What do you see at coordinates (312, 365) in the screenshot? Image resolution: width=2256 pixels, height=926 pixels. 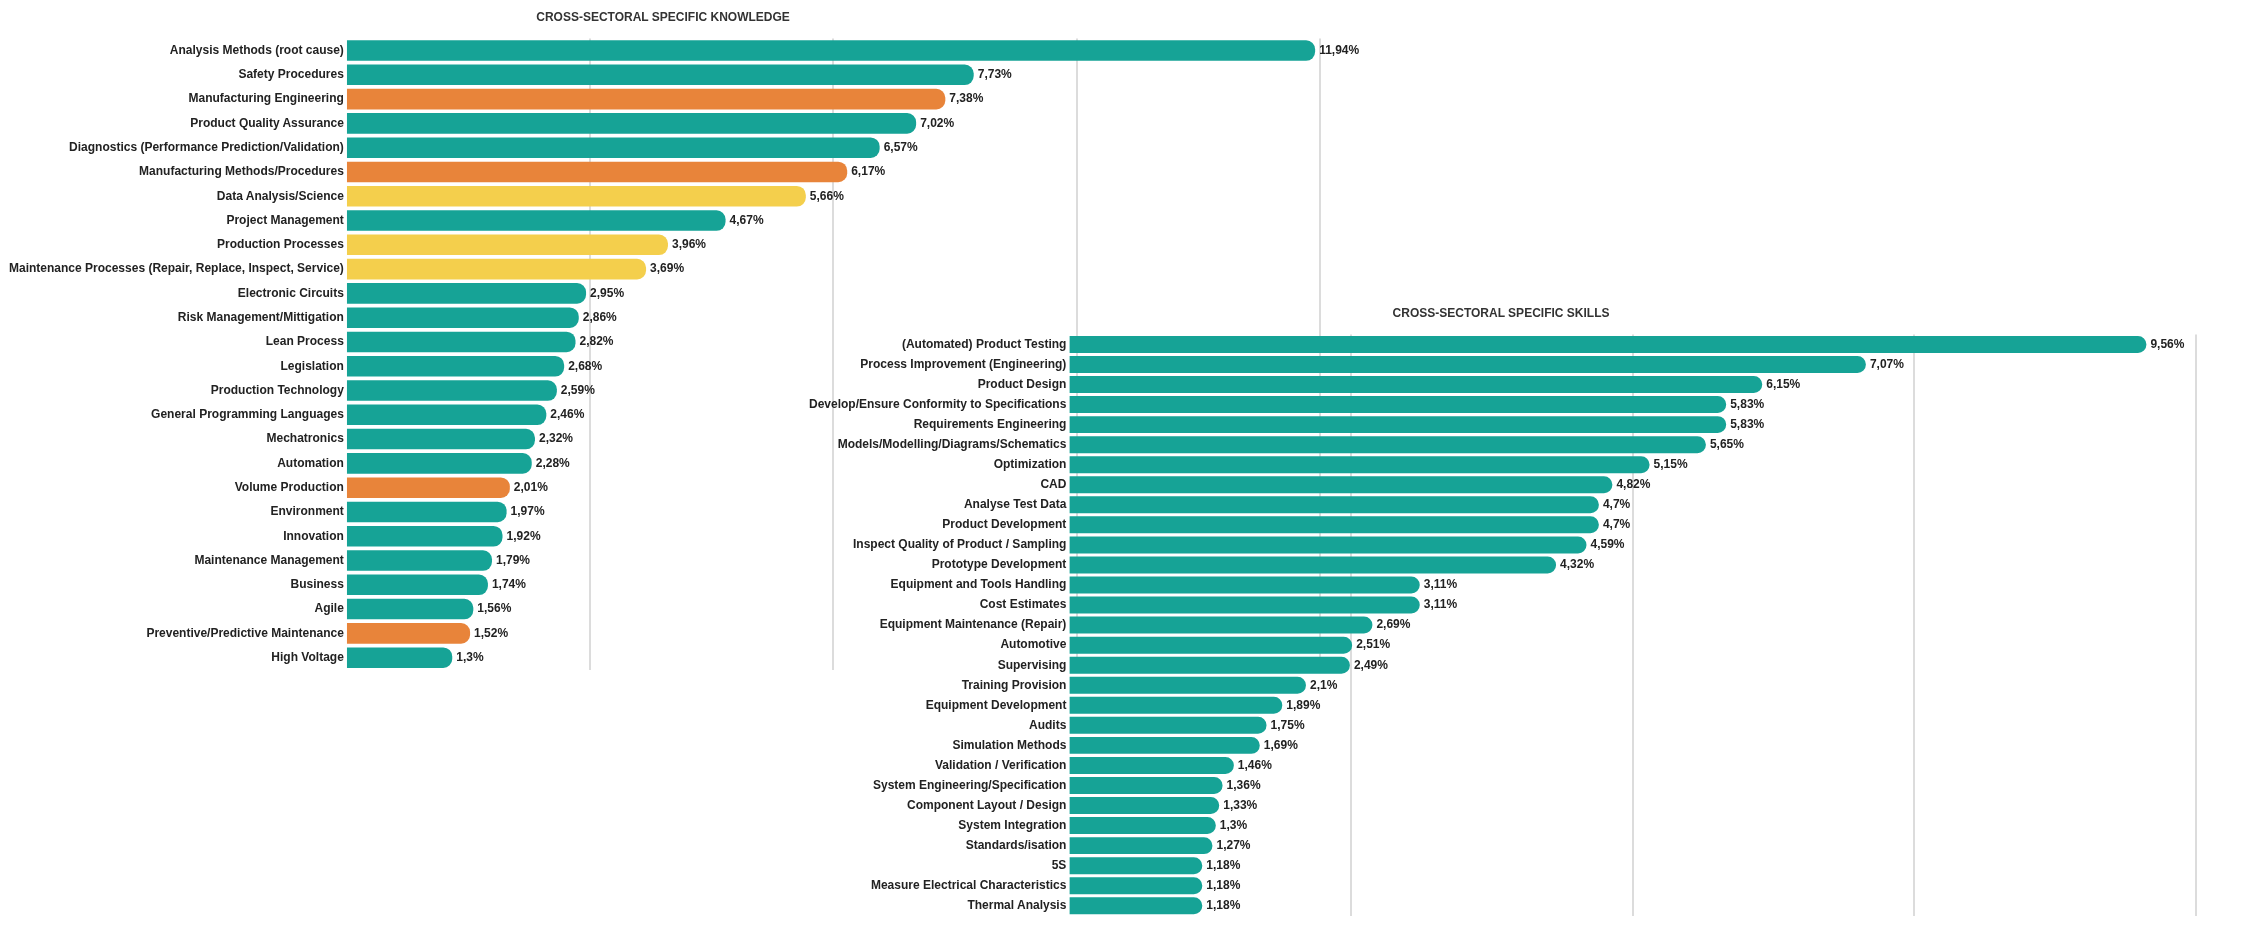 I see `y-tick-label: Legislation` at bounding box center [312, 365].